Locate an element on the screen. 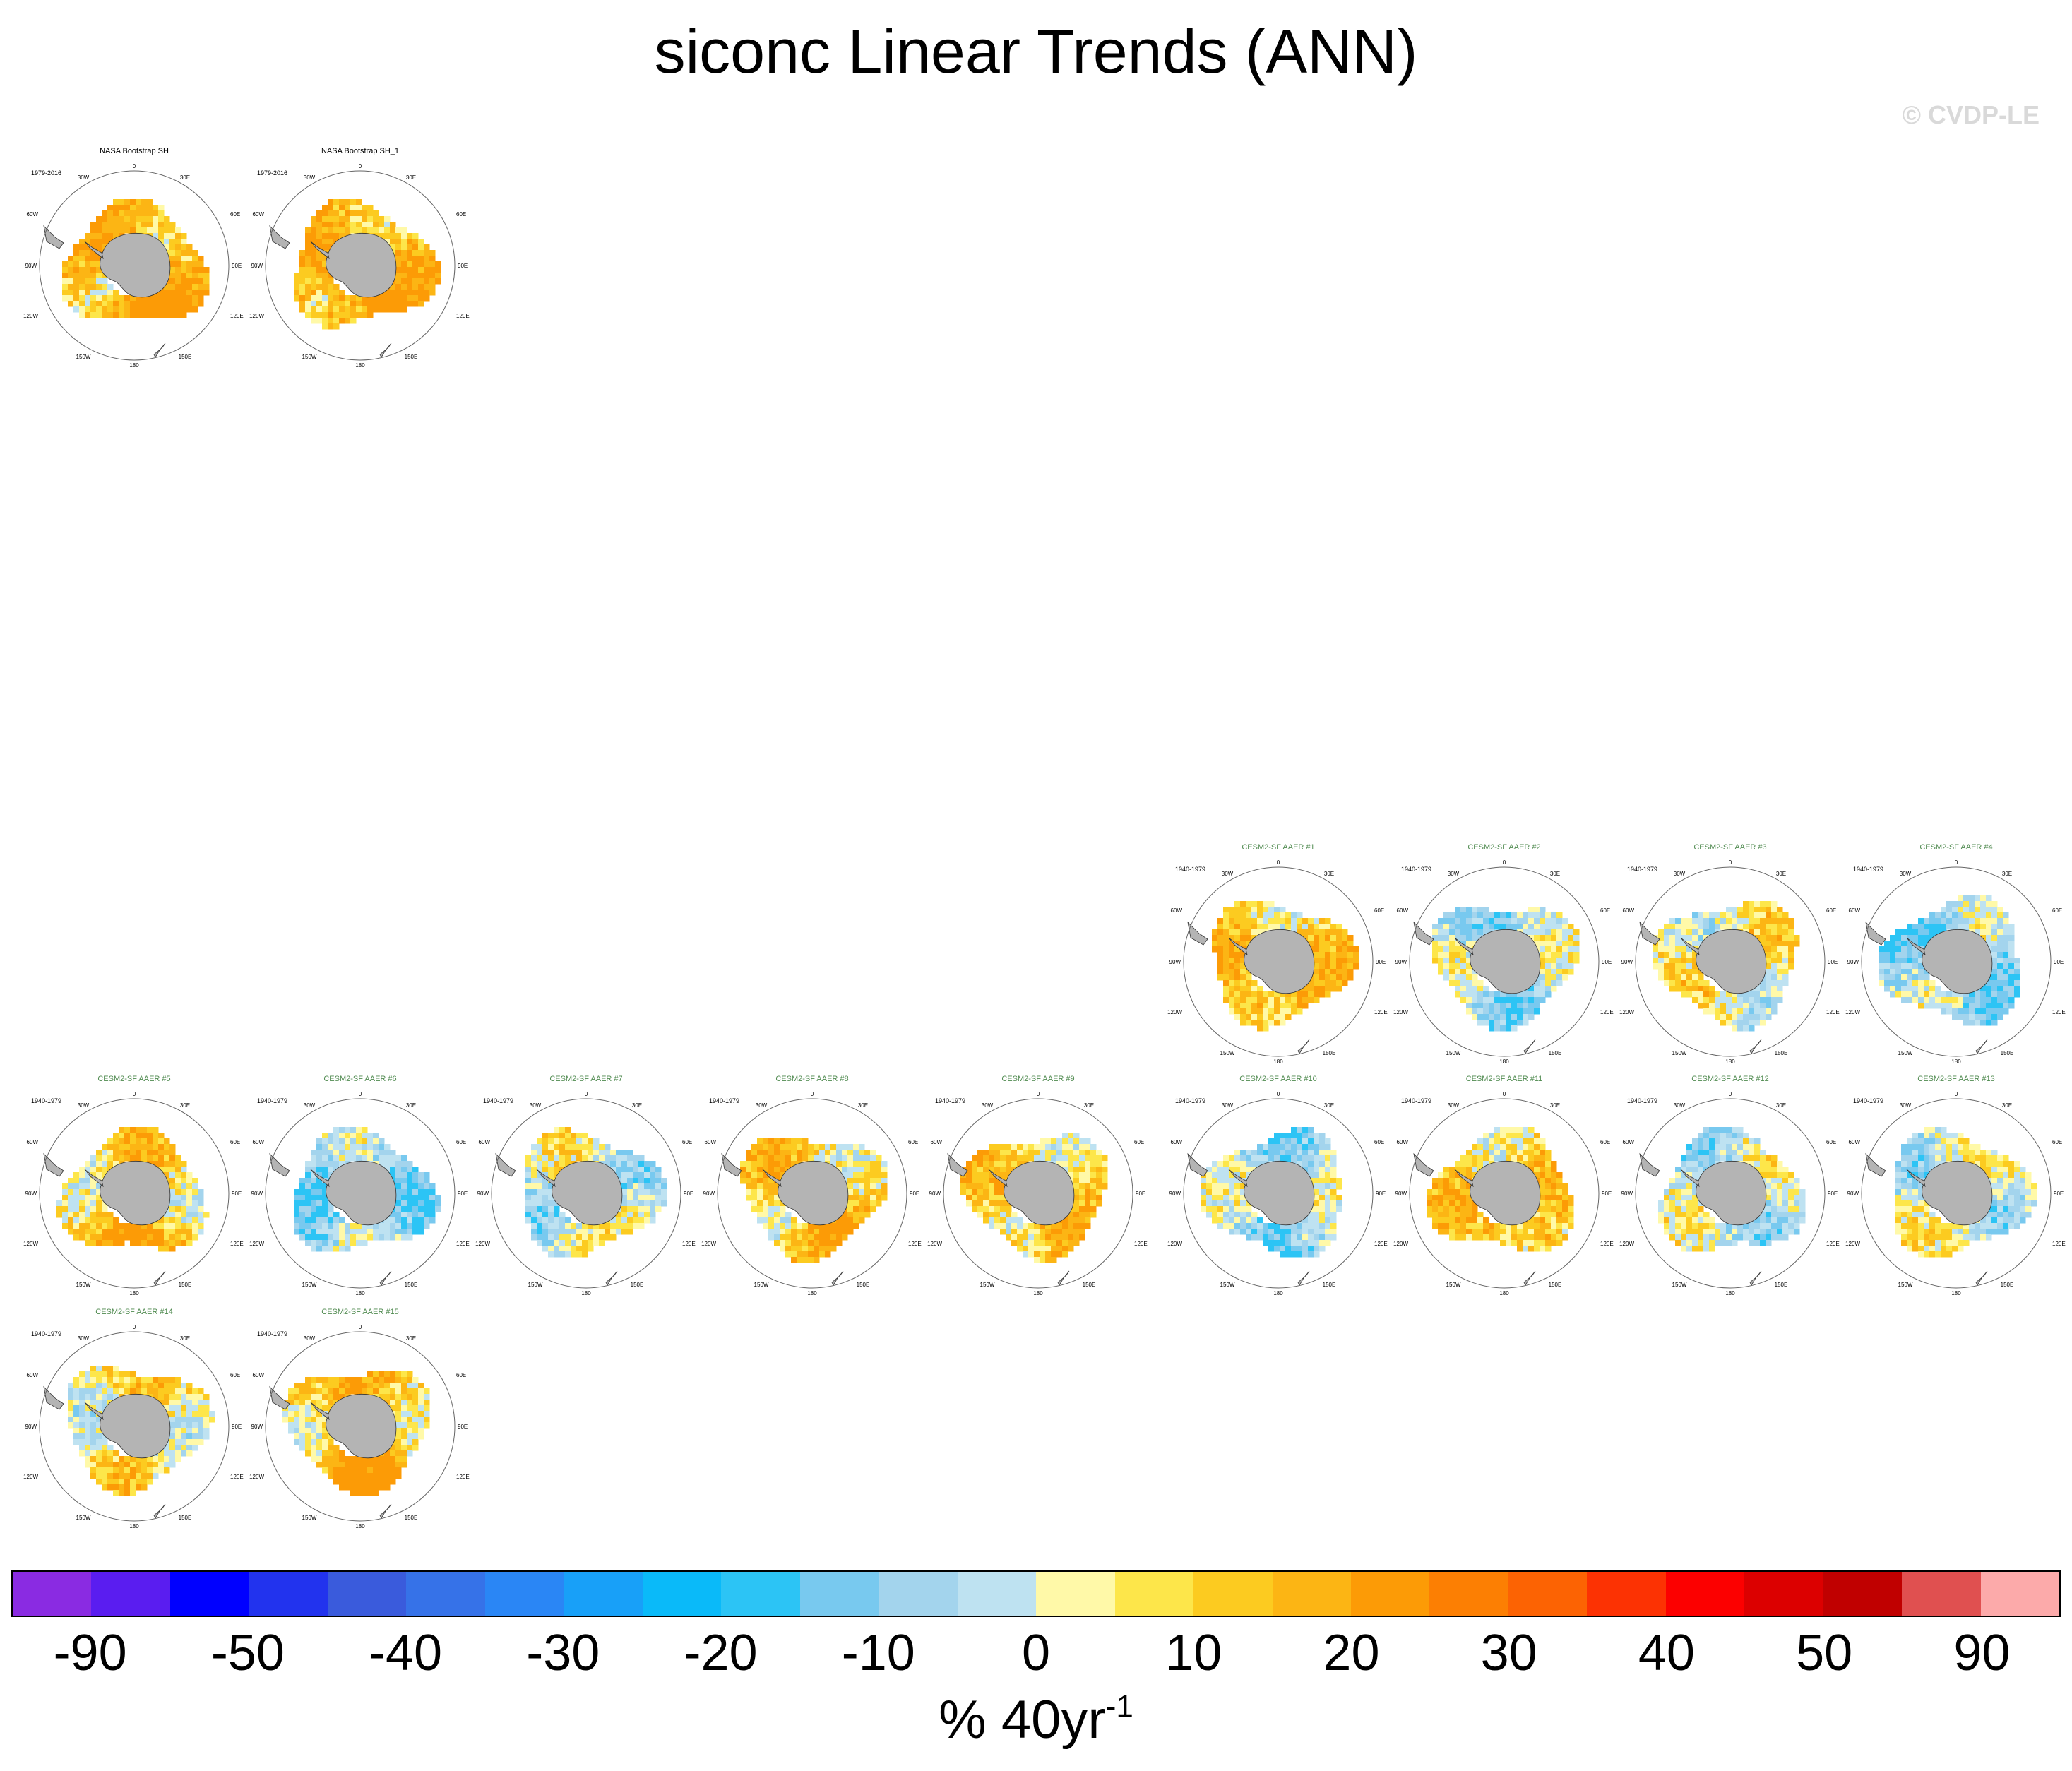  longitude-label: 60E is located at coordinates (913, 1142).